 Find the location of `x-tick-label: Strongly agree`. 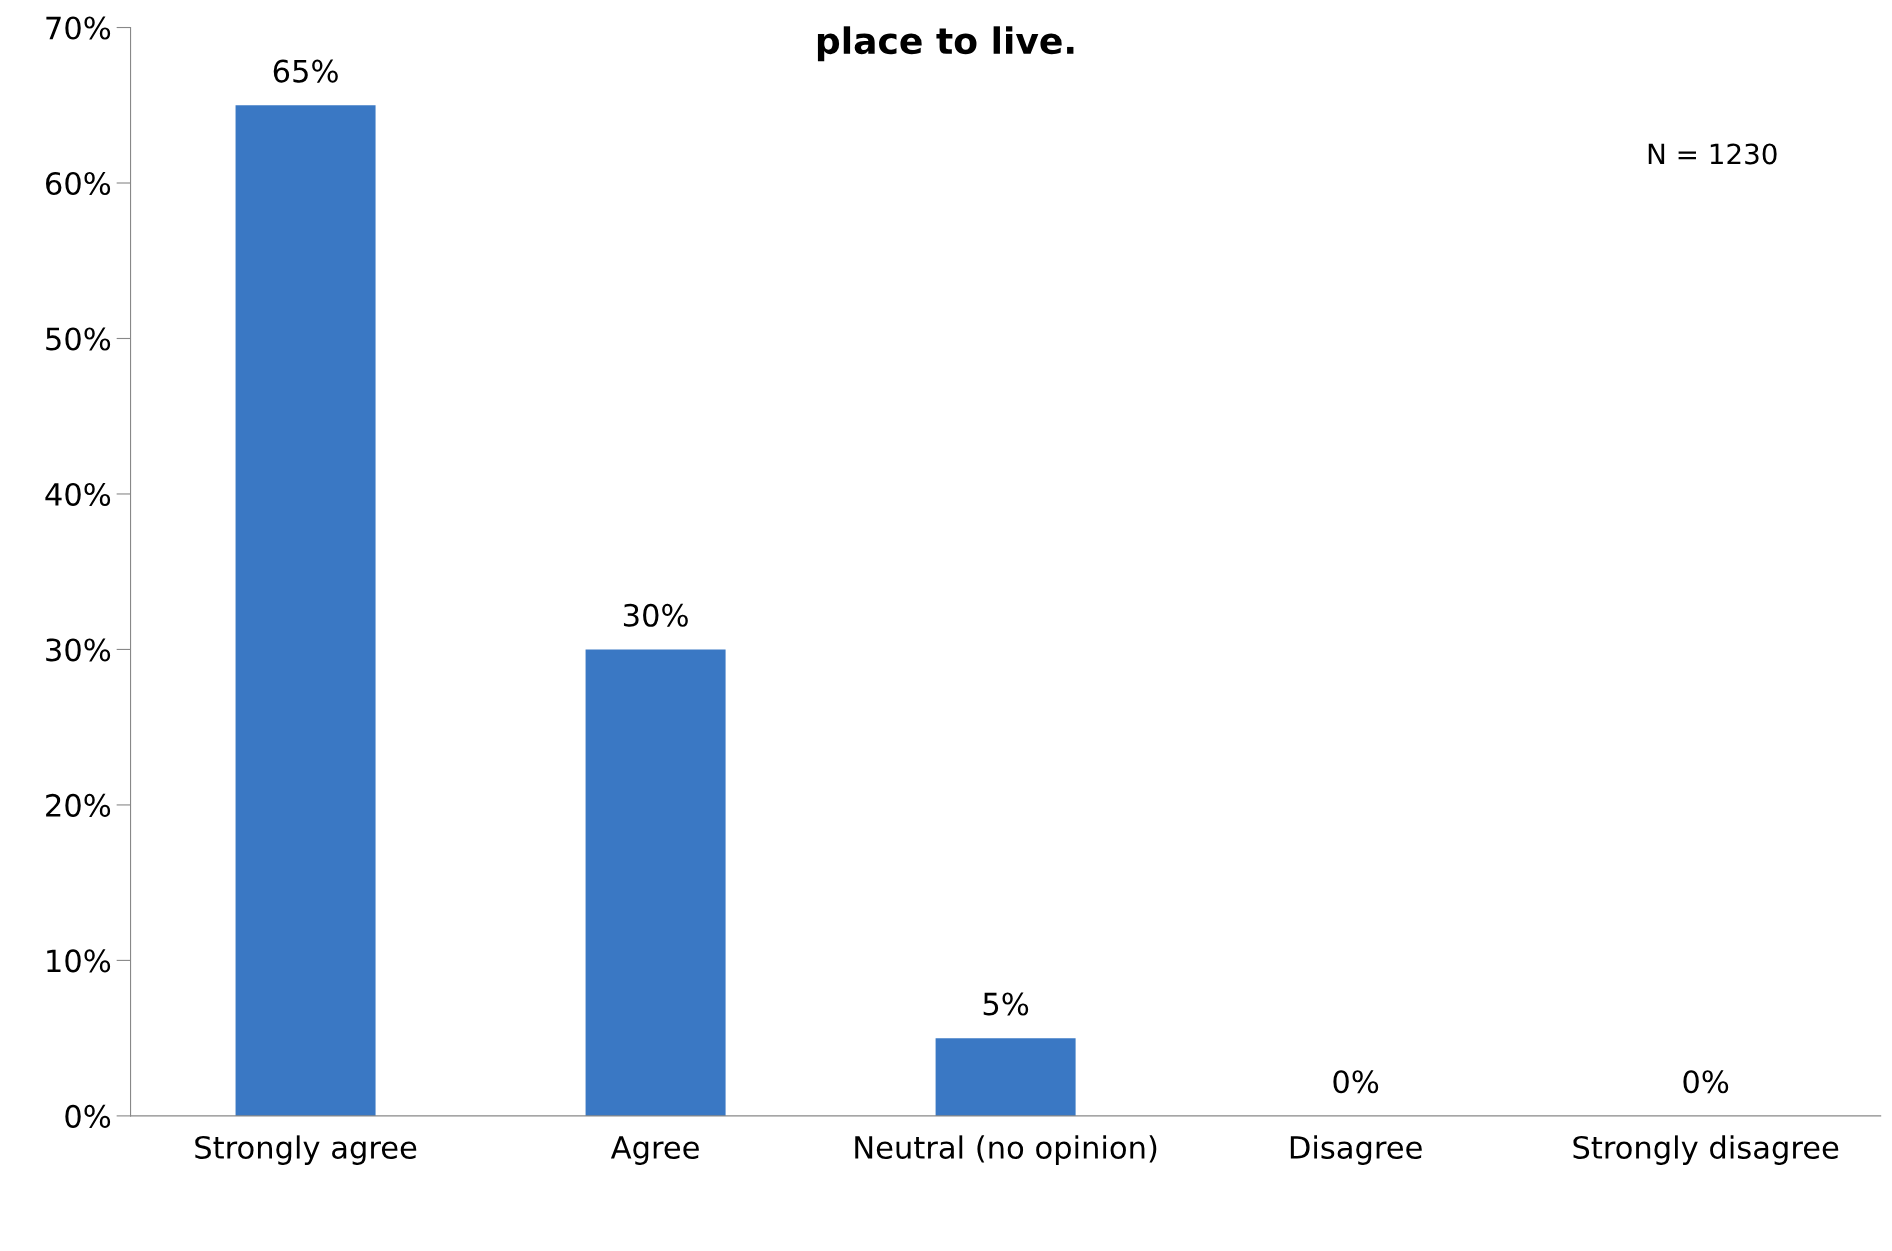

x-tick-label: Strongly agree is located at coordinates (306, 1150).